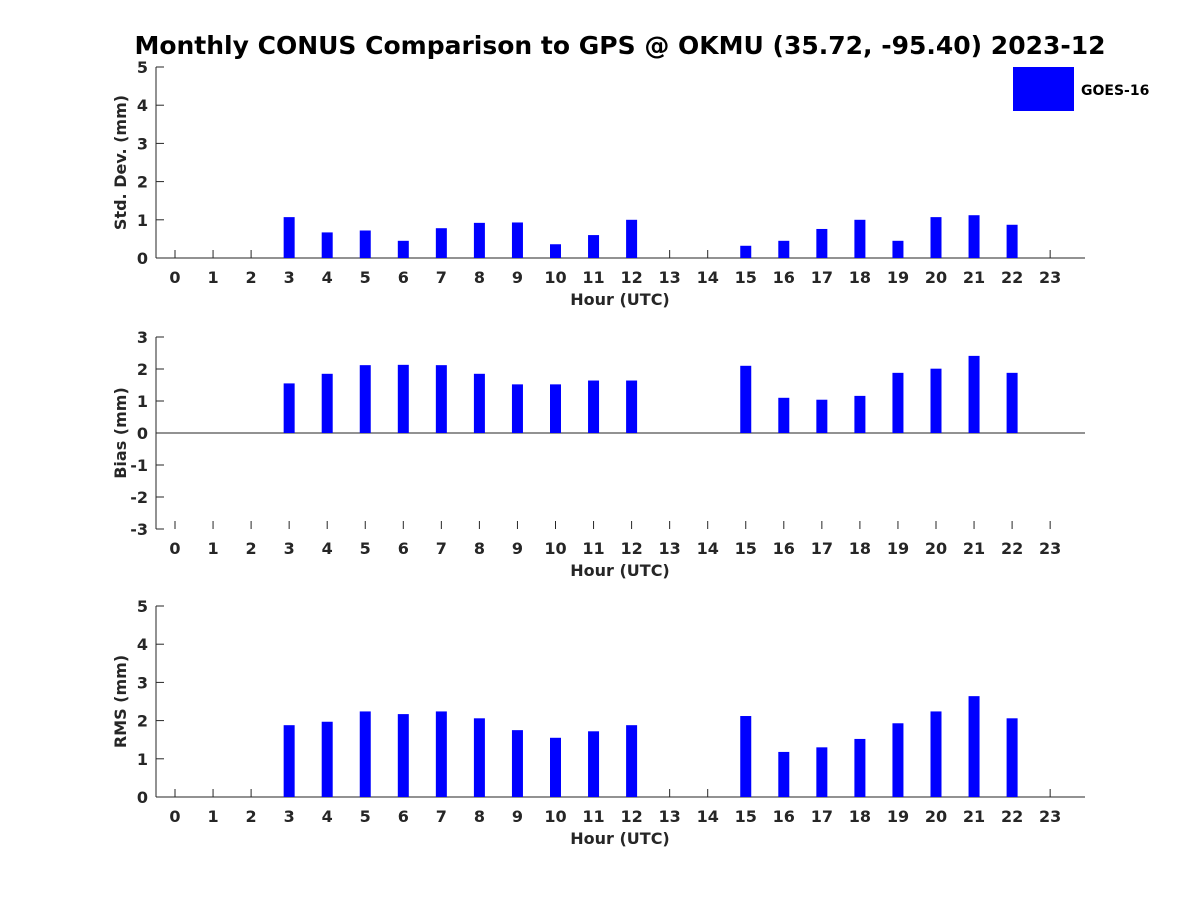 The image size is (1200, 900). I want to click on x-tick-label: 4, so click(327, 548).